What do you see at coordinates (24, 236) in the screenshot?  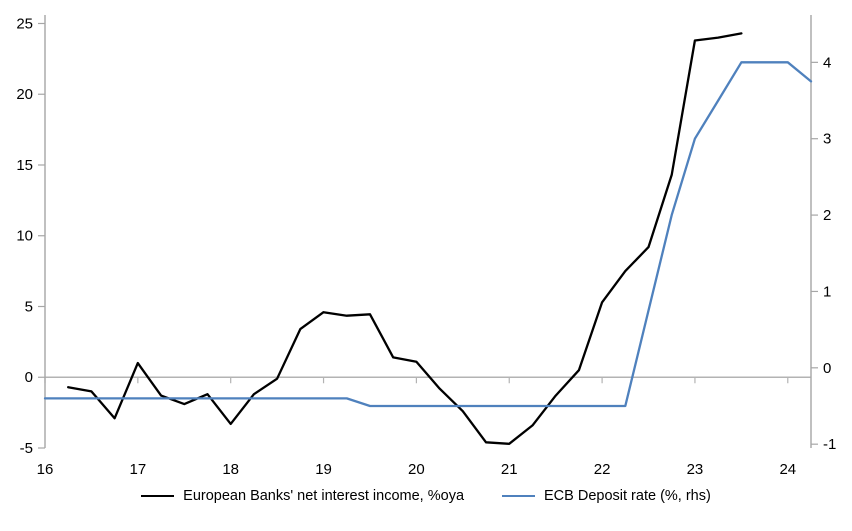 I see `left-axis-tick-label: 10` at bounding box center [24, 236].